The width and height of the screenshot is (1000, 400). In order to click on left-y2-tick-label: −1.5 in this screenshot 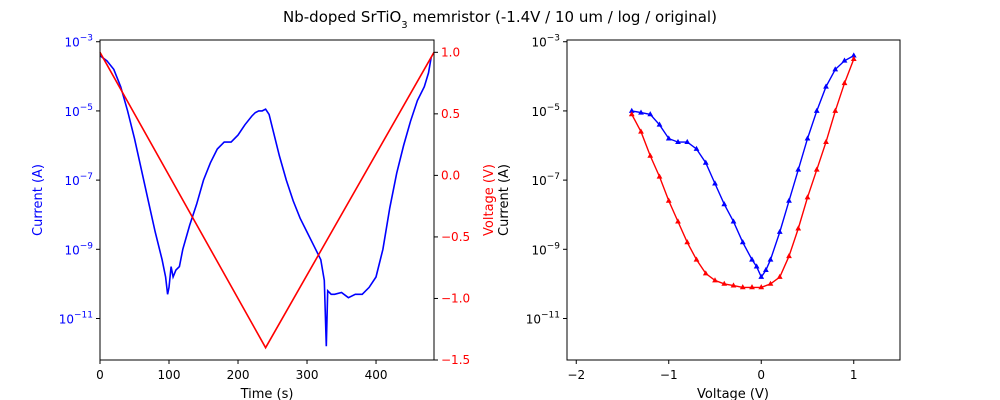, I will do `click(455, 360)`.